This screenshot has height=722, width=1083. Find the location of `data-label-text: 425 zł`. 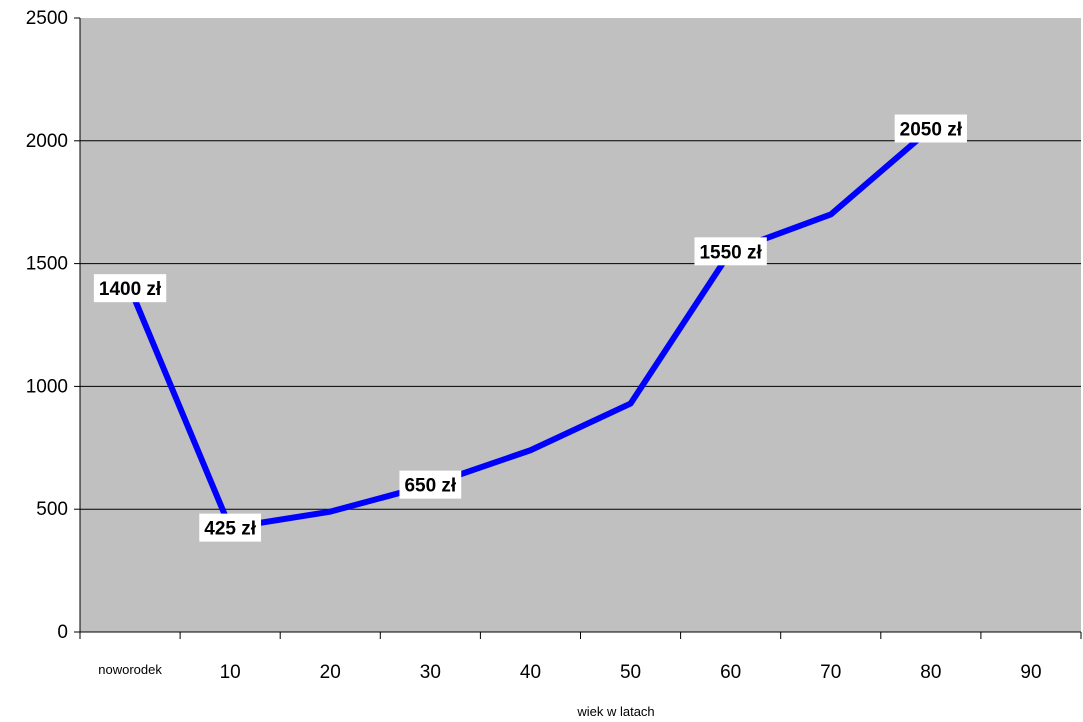

data-label-text: 425 zł is located at coordinates (230, 529).